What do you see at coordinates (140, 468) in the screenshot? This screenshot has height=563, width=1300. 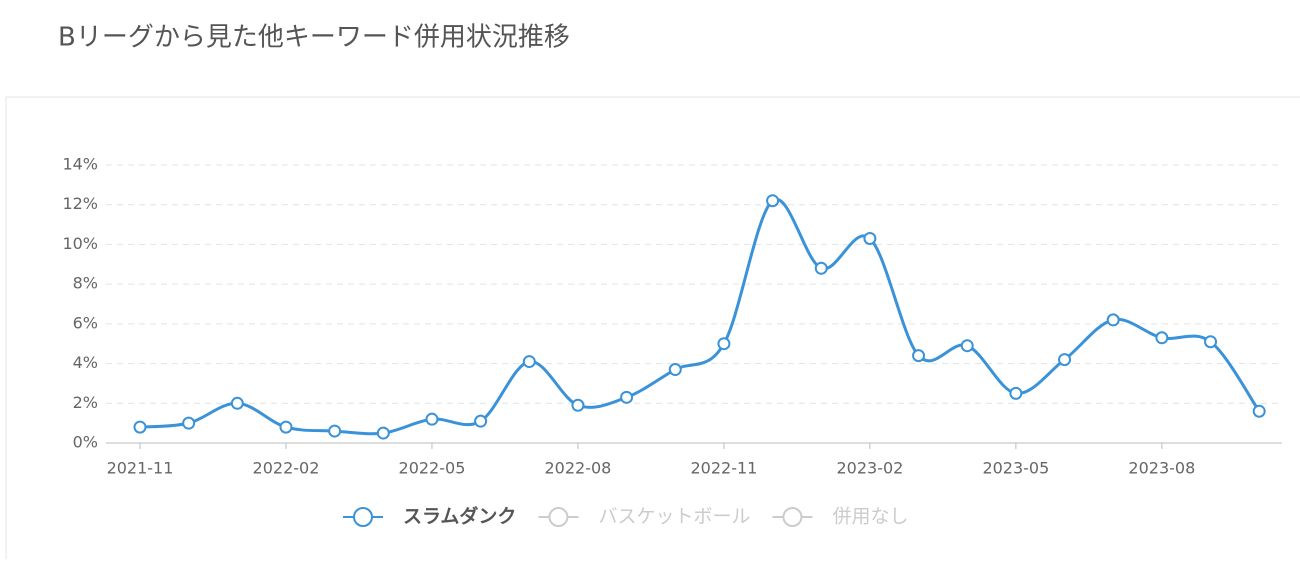 I see `x-tick-label: 2021-11` at bounding box center [140, 468].